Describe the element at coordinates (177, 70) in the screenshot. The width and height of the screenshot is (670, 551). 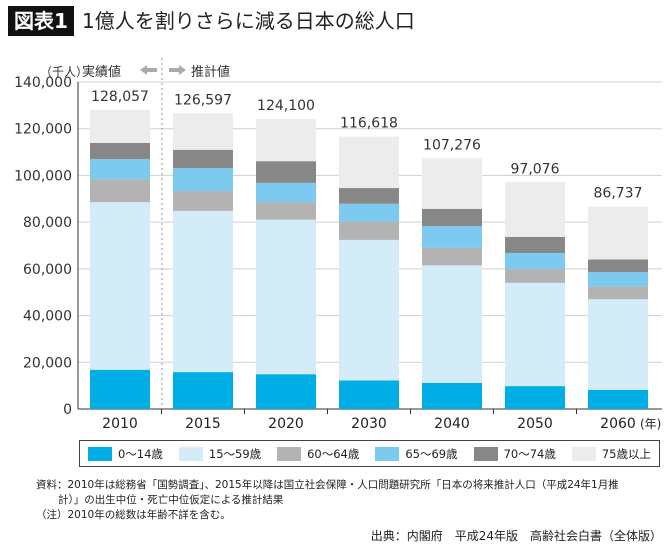
I see `arrow-right-icon` at that location.